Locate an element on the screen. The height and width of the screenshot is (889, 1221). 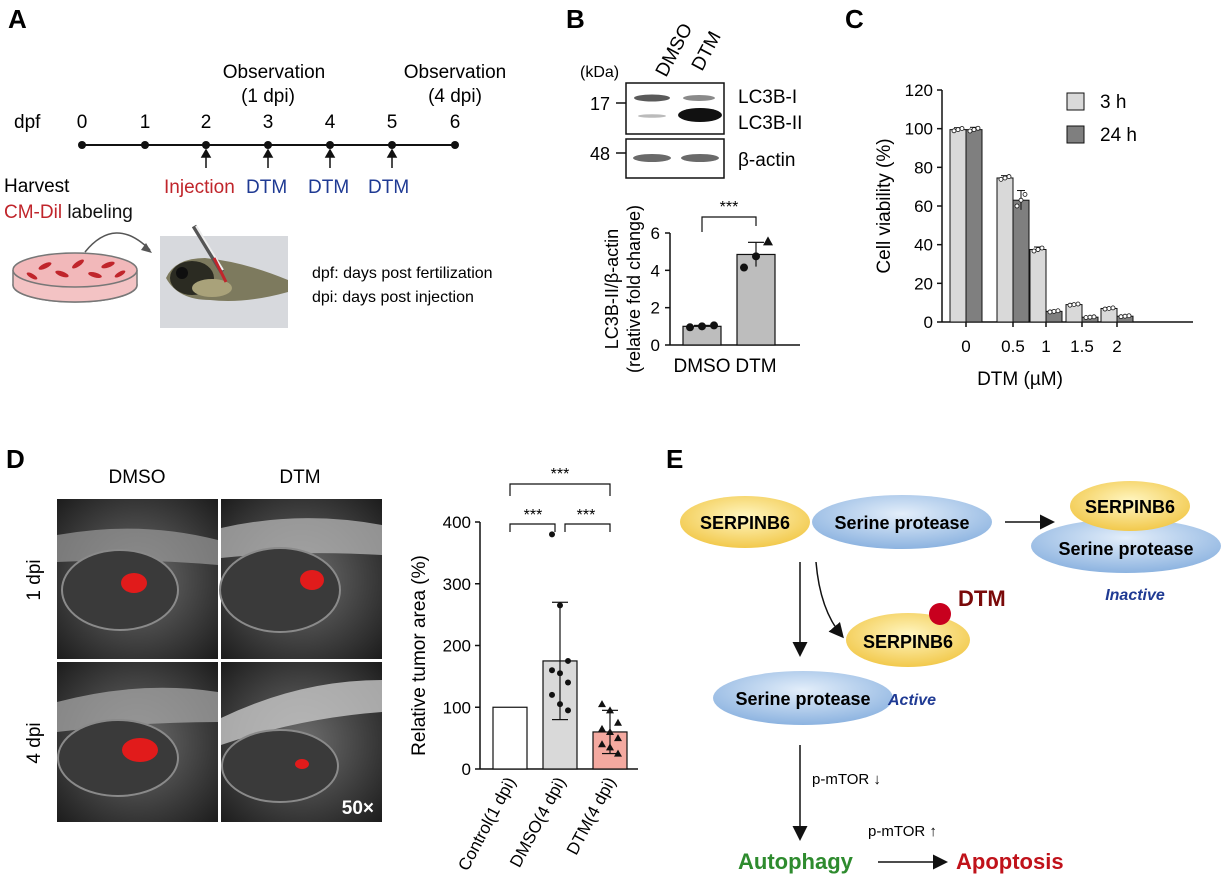
kda-label: (kDa) is located at coordinates (599, 72).